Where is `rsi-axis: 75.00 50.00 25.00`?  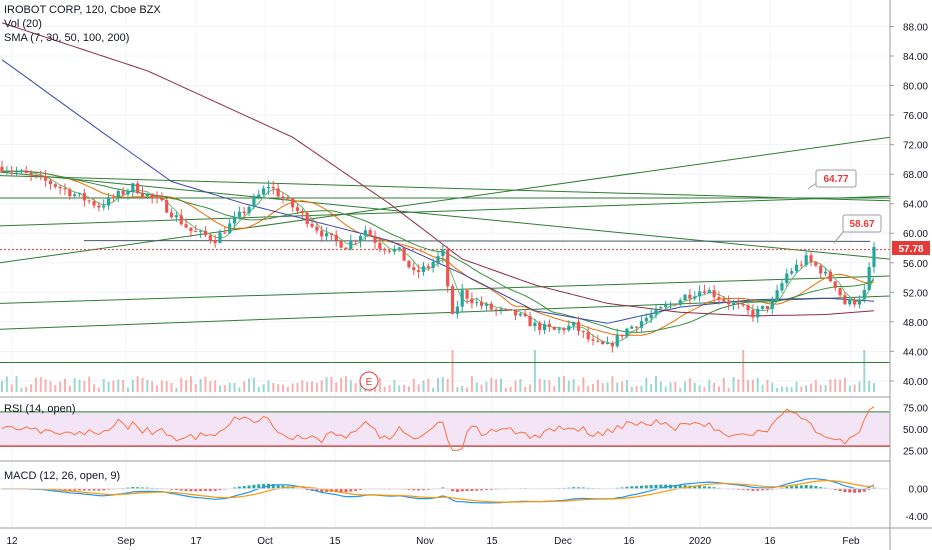
rsi-axis: 75.00 50.00 25.00 is located at coordinates (915, 431).